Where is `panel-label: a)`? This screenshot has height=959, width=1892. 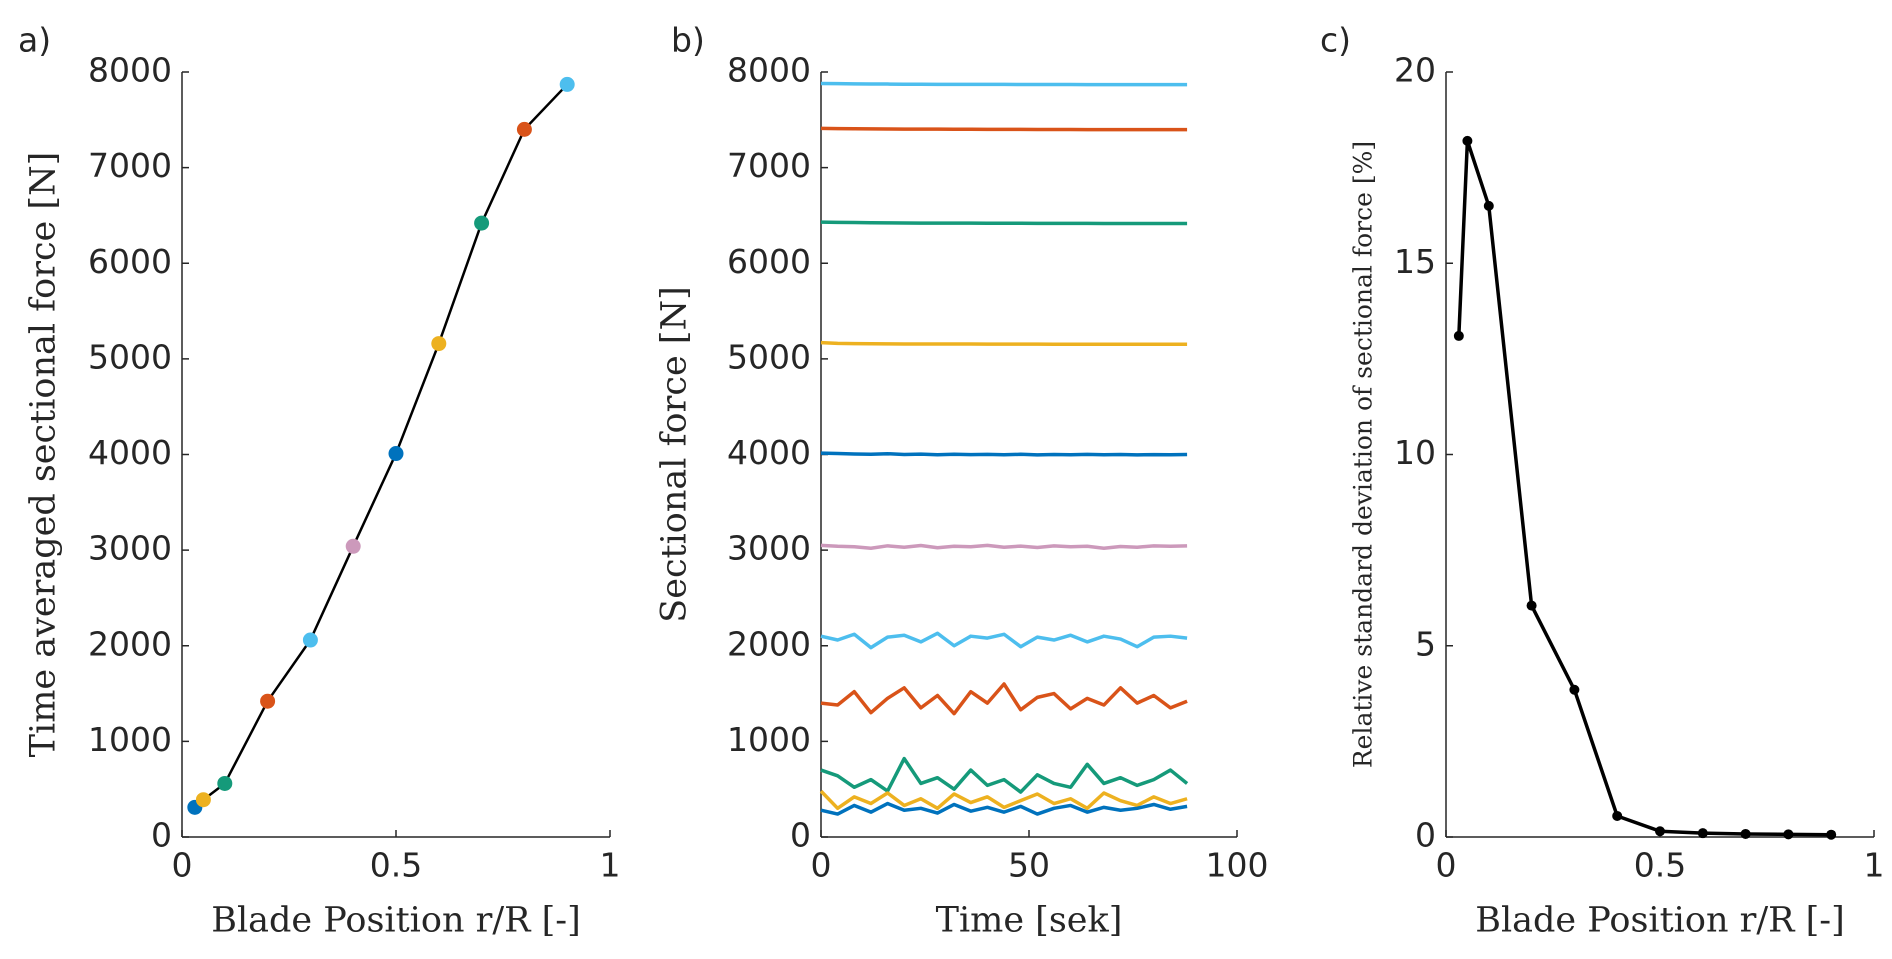
panel-label: a) is located at coordinates (34, 40).